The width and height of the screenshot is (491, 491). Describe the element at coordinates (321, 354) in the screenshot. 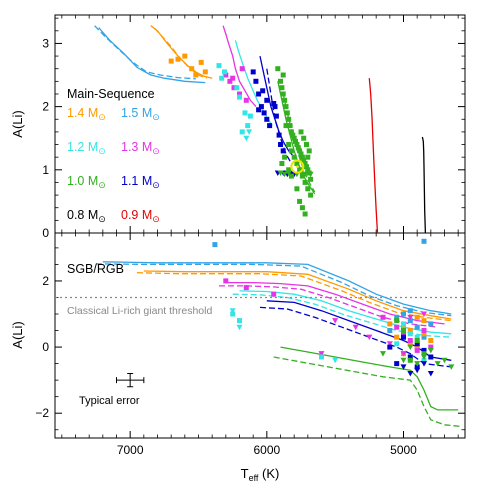

I see `bottom-star-3-6-upper-limit` at that location.